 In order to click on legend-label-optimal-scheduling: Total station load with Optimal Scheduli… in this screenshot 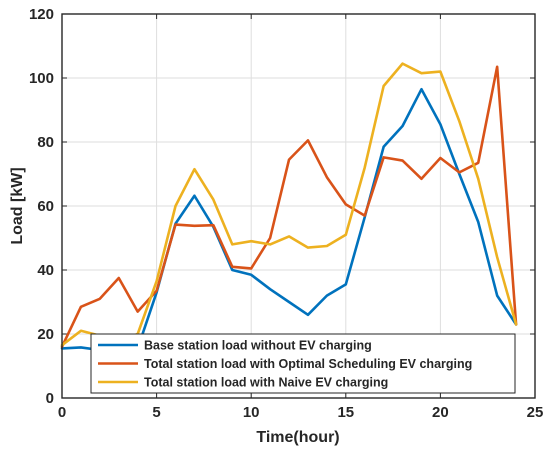, I will do `click(308, 364)`.